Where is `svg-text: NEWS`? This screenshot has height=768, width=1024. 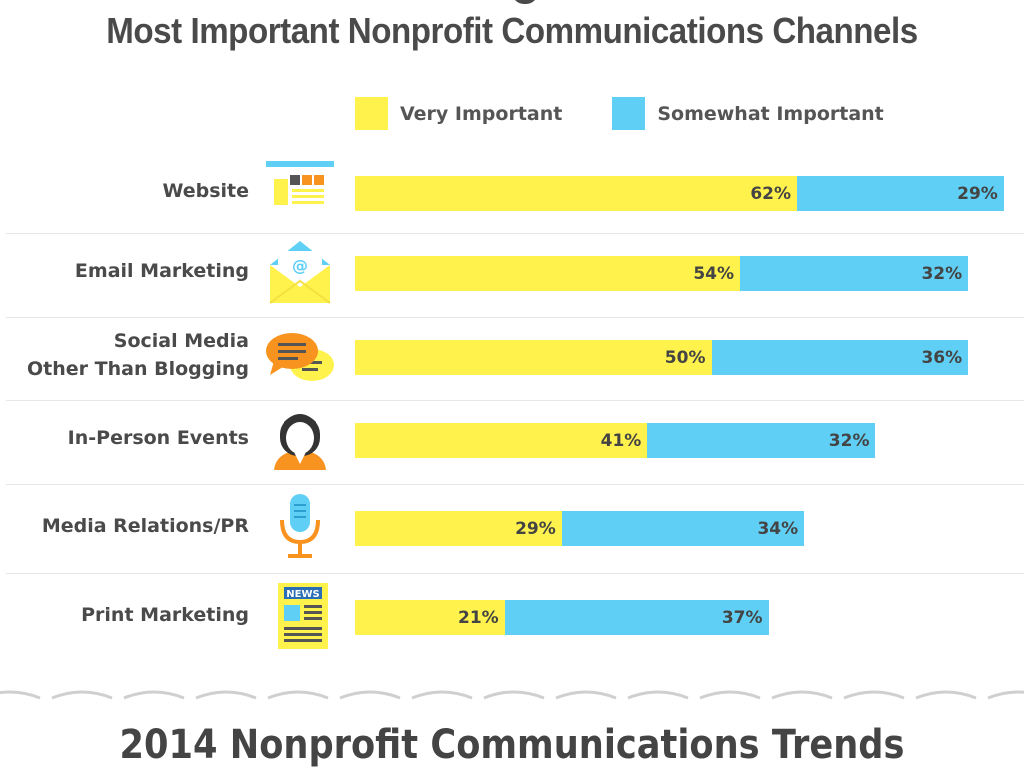 svg-text: NEWS is located at coordinates (302, 594).